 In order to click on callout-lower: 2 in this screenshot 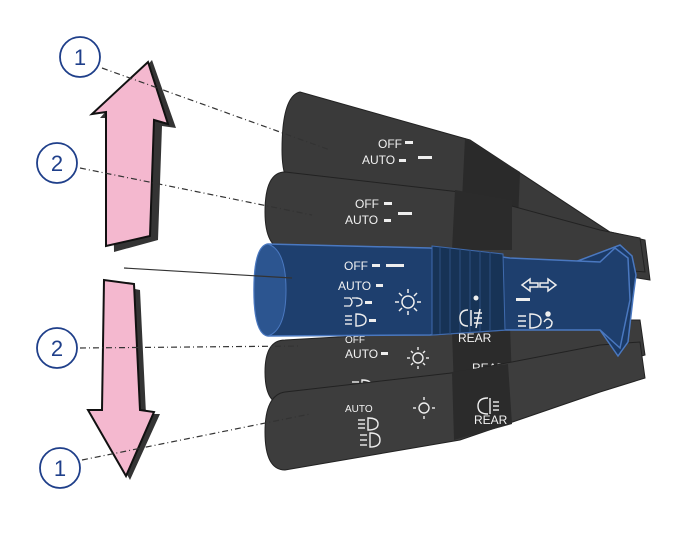, I will do `click(57, 348)`.